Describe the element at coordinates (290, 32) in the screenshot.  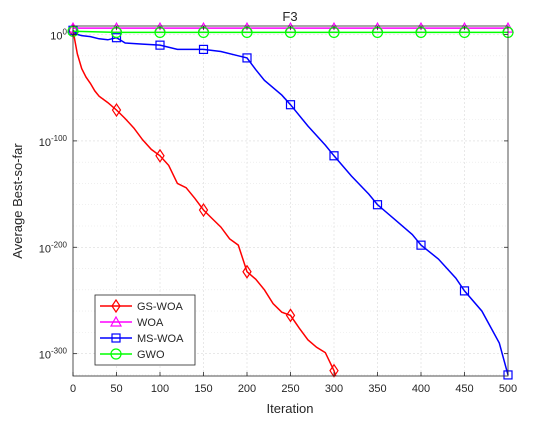
I see `series-line` at that location.